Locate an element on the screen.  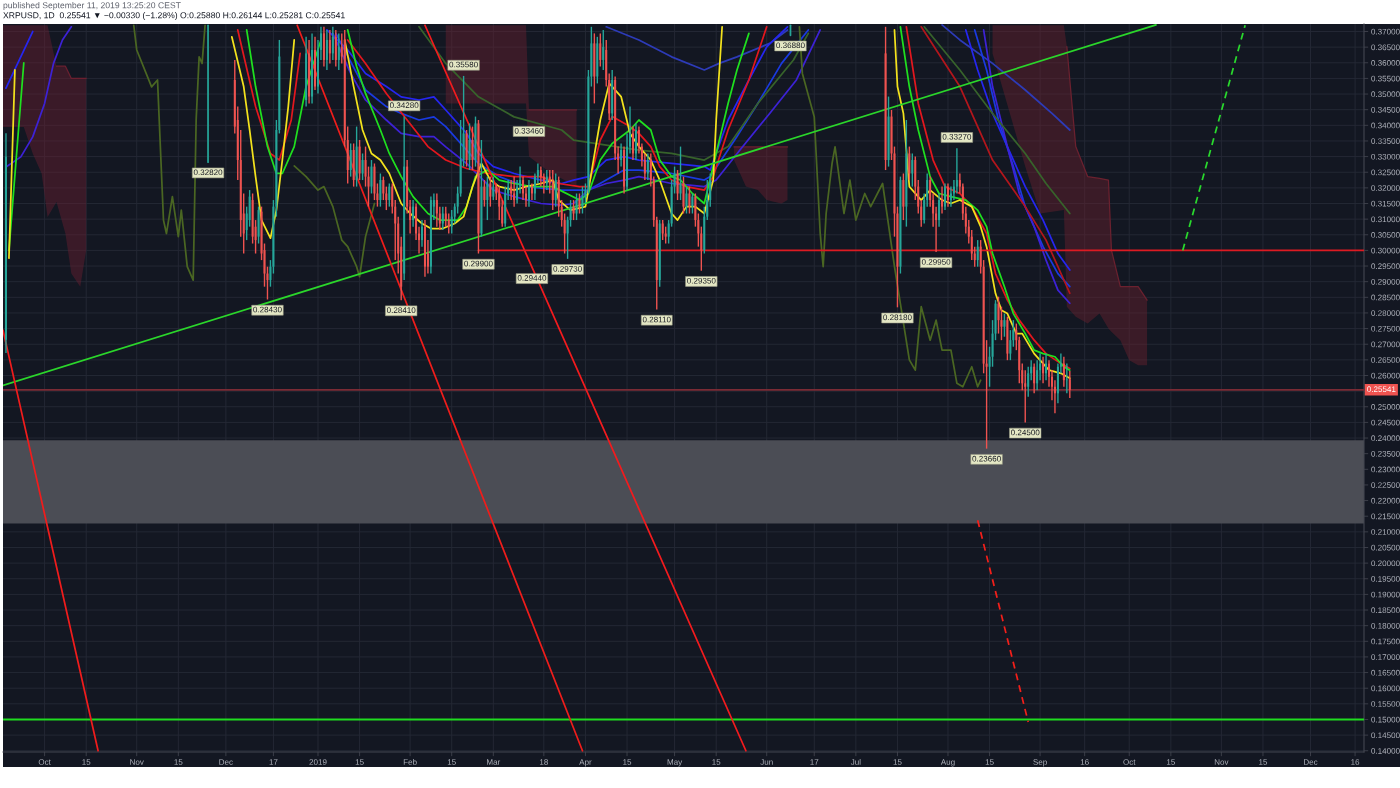
annotation: 0.33270 is located at coordinates (957, 136).